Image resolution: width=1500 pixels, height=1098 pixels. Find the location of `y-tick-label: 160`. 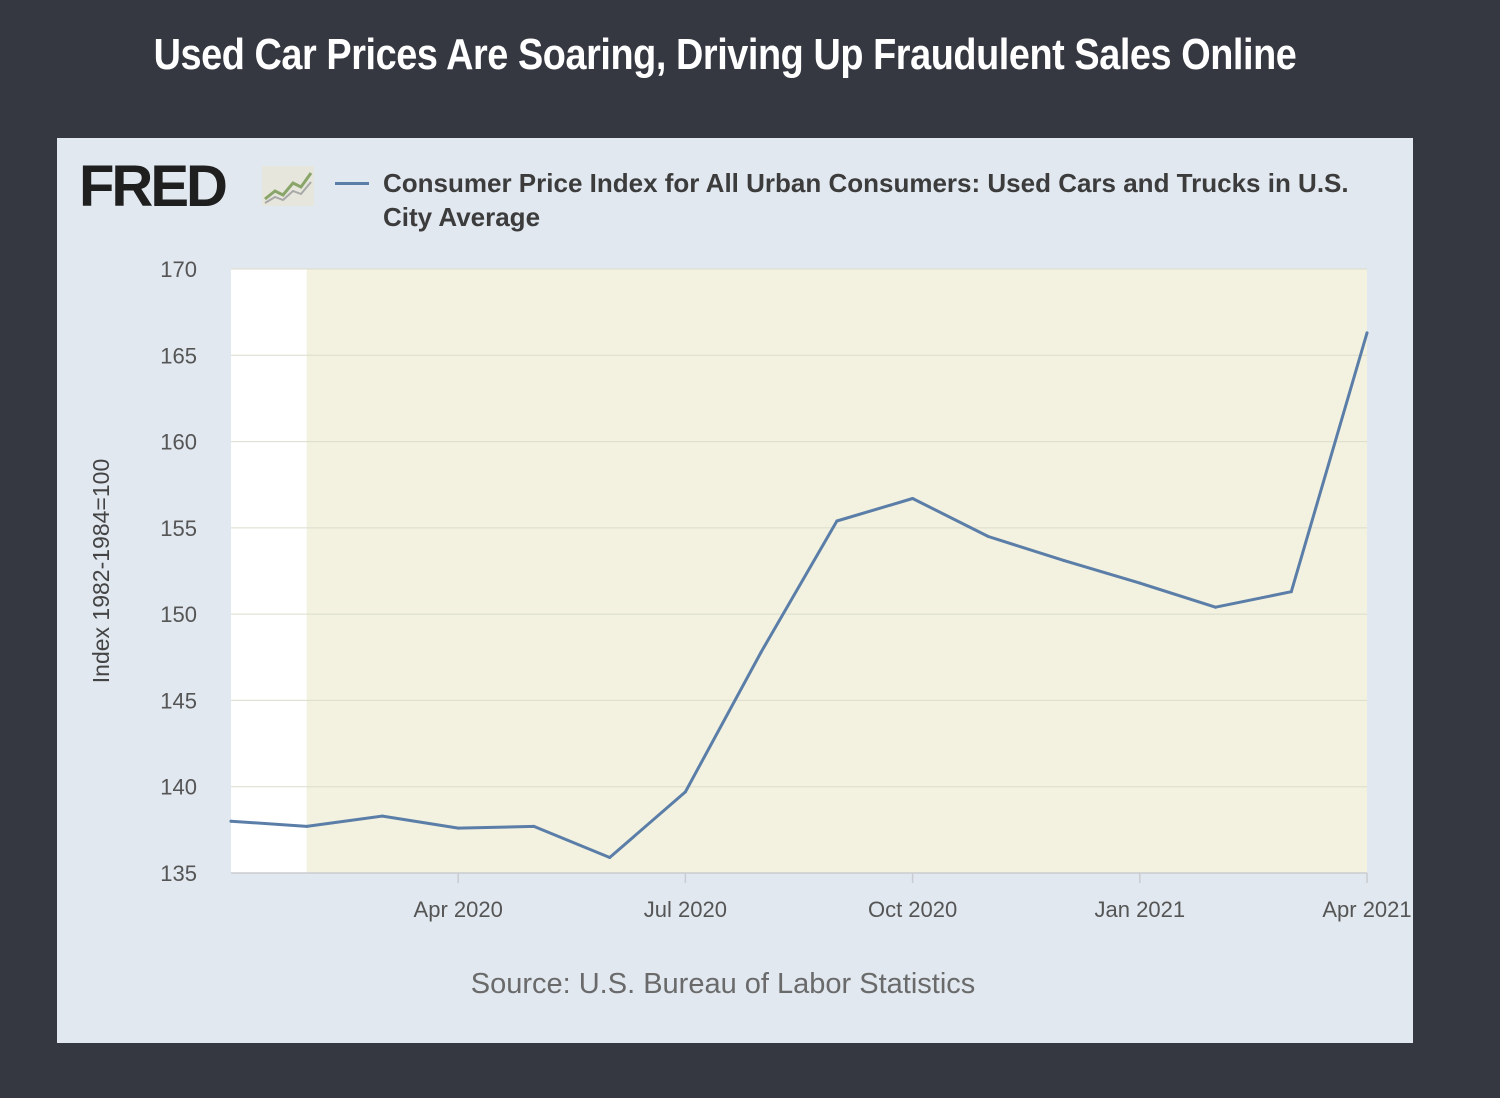

y-tick-label: 160 is located at coordinates (178, 442).